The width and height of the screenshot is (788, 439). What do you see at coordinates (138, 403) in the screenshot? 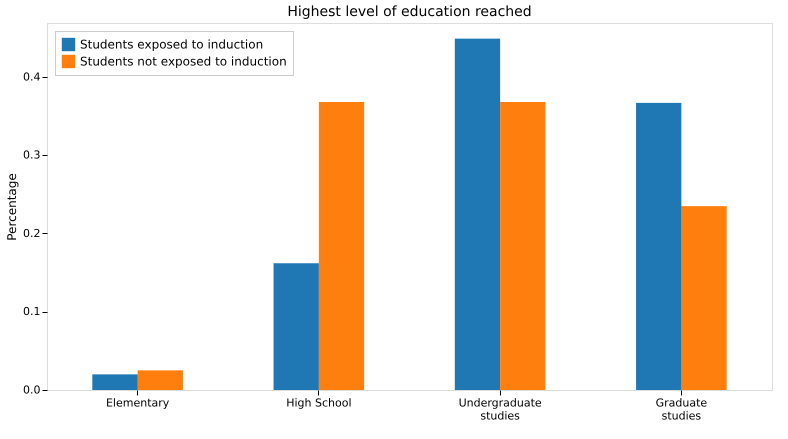
I see `x-tick-label: Elementary` at bounding box center [138, 403].